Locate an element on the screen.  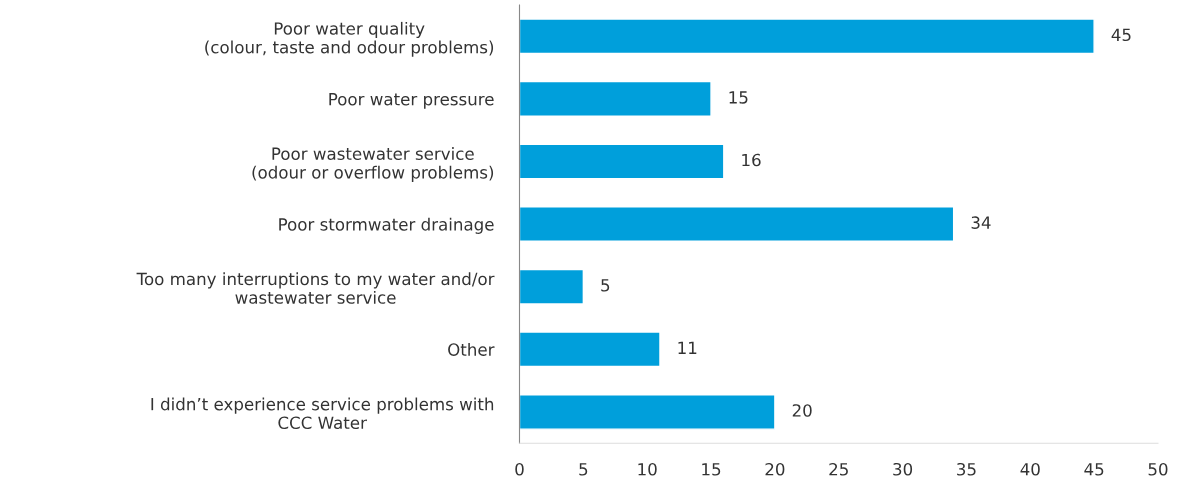
x-tick-label: 45 is located at coordinates (1094, 469).